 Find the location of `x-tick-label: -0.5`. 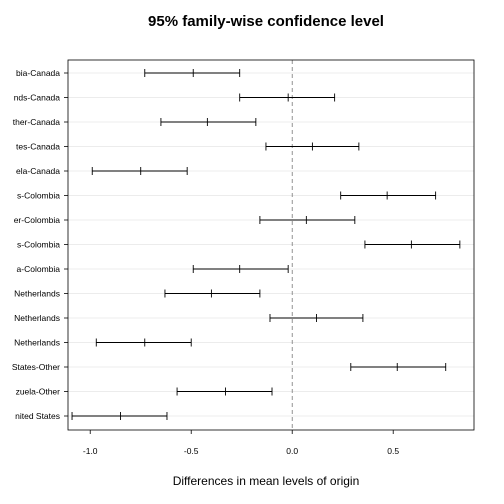

x-tick-label: -0.5 is located at coordinates (191, 451).